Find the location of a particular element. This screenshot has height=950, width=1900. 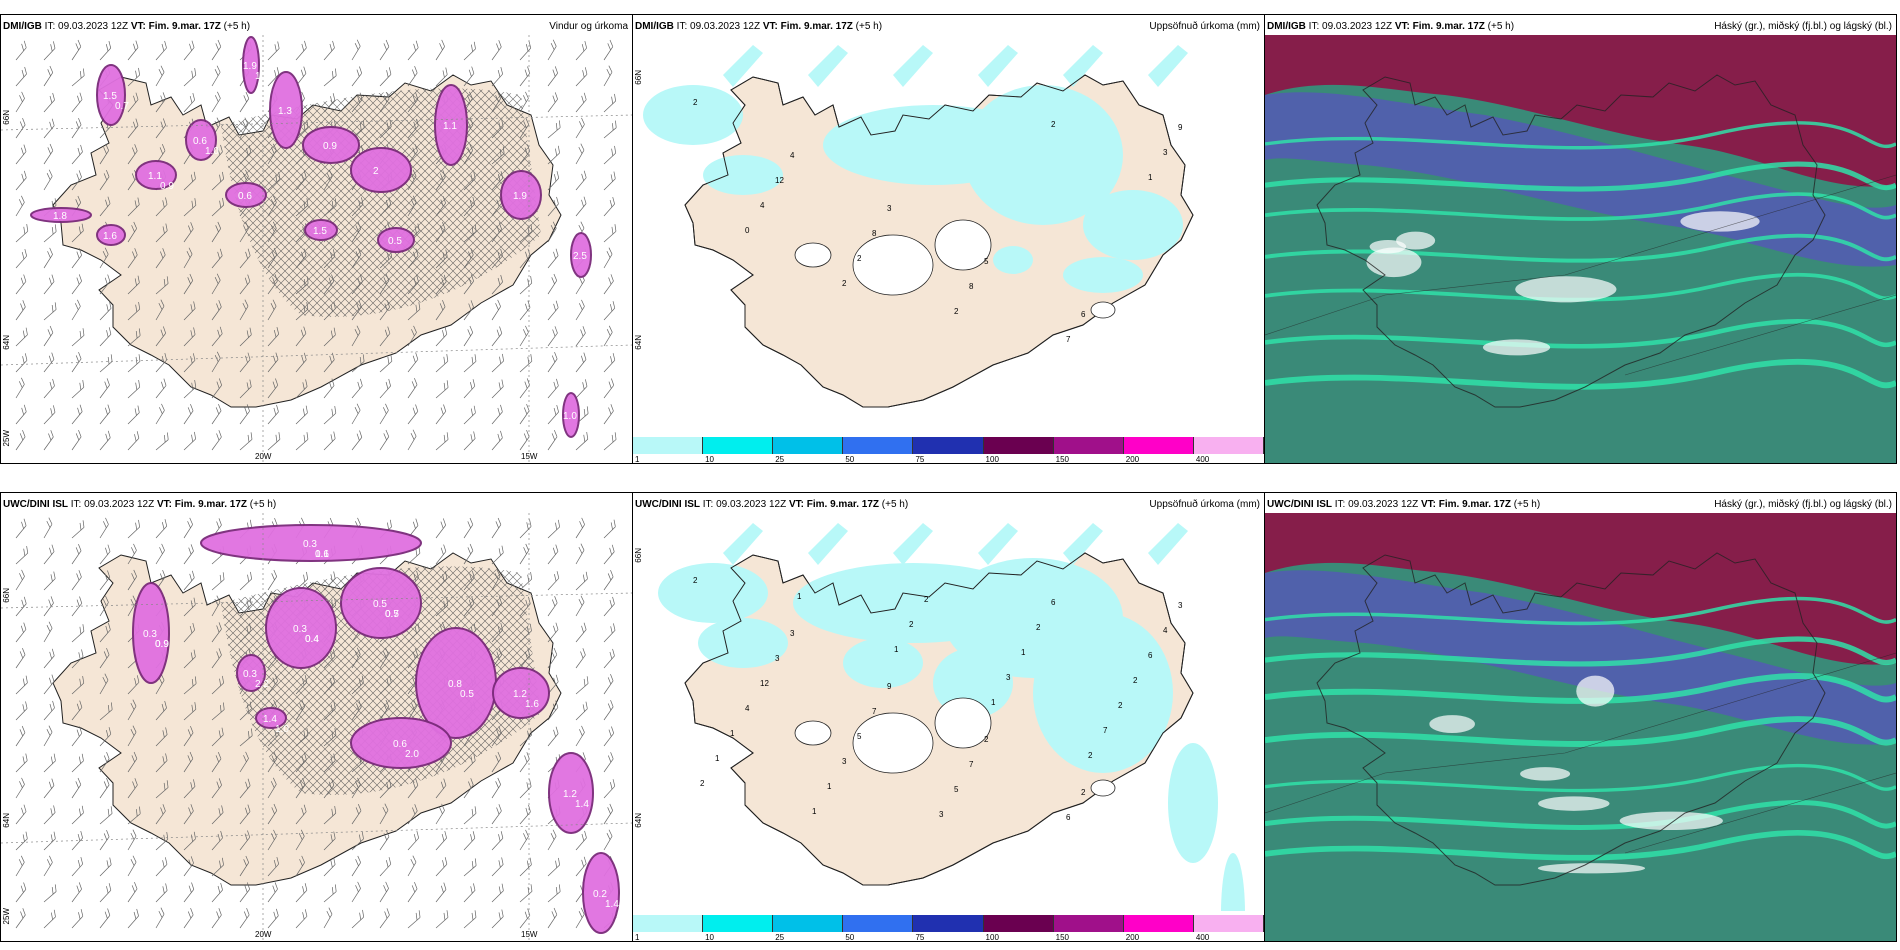

precip-value-label: 1.9 is located at coordinates (520, 196).